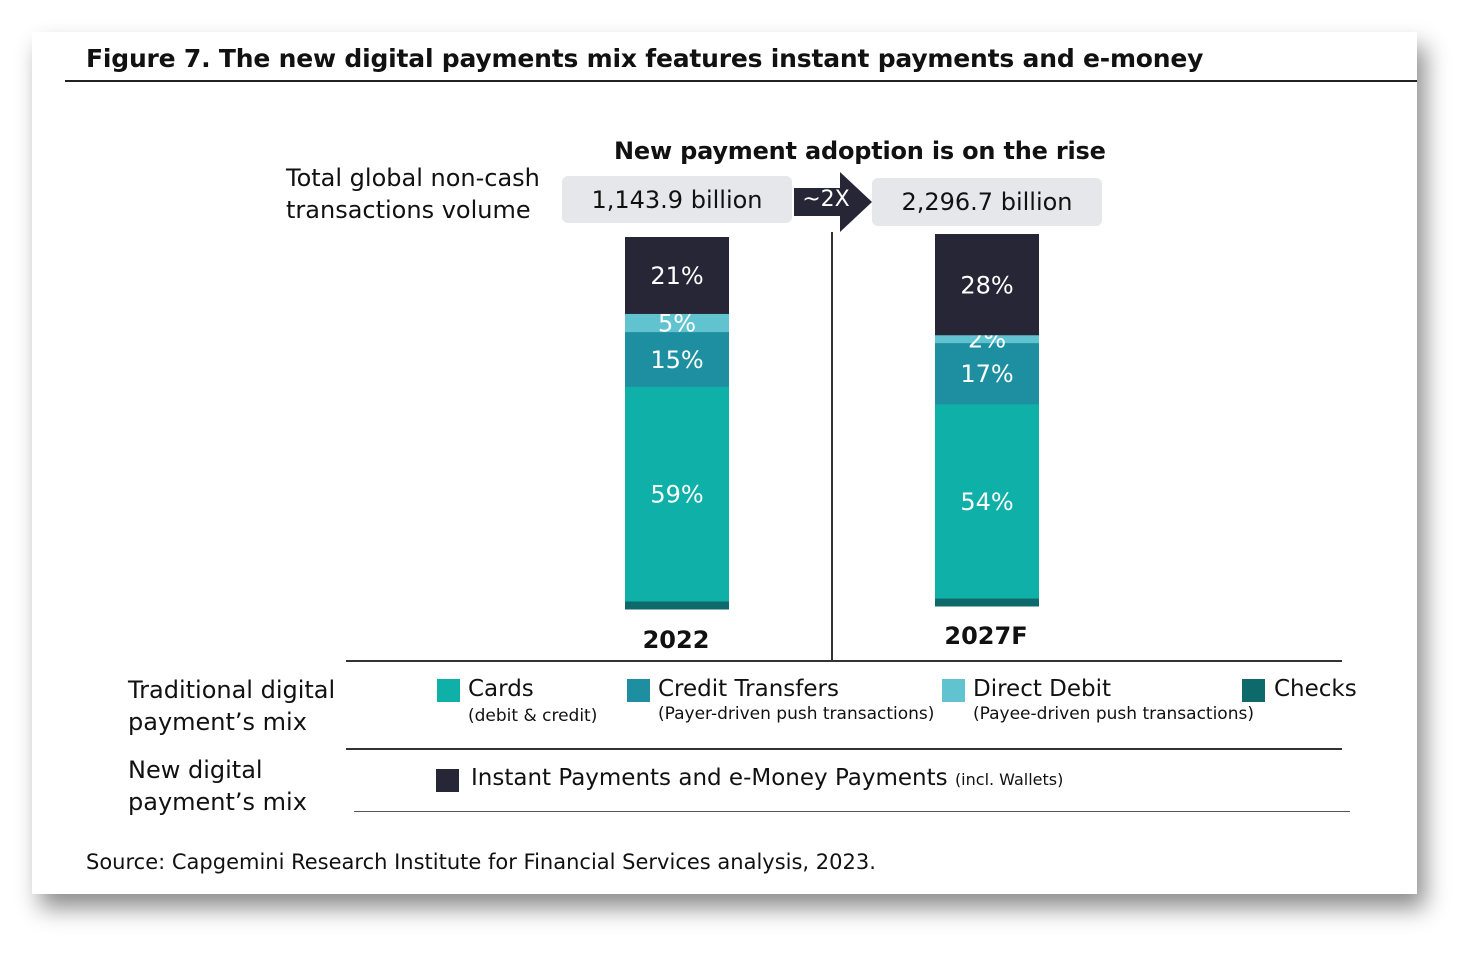  I want to click on bar-2027f-credit-transfers, so click(987, 373).